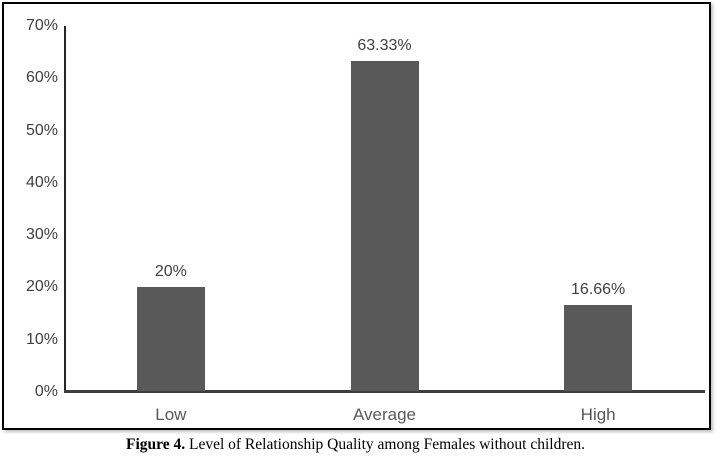 Image resolution: width=725 pixels, height=457 pixels. Describe the element at coordinates (598, 414) in the screenshot. I see `x-category-label: High` at that location.